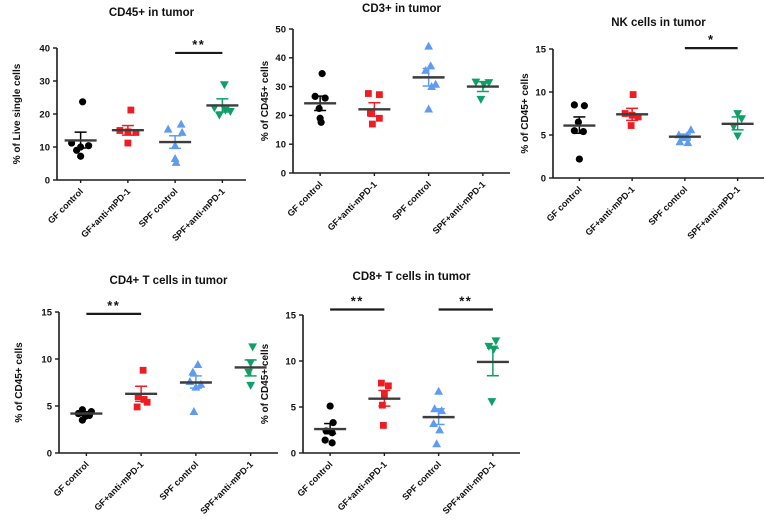 The height and width of the screenshot is (524, 770). What do you see at coordinates (46, 359) in the screenshot?
I see `y-tick-label: 10` at bounding box center [46, 359].